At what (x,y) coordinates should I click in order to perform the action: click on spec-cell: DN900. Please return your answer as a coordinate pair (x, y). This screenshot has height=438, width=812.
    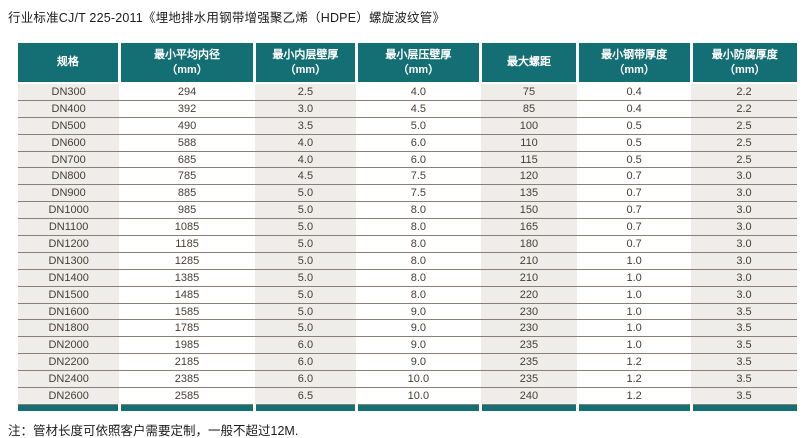
    Looking at the image, I should click on (69, 193).